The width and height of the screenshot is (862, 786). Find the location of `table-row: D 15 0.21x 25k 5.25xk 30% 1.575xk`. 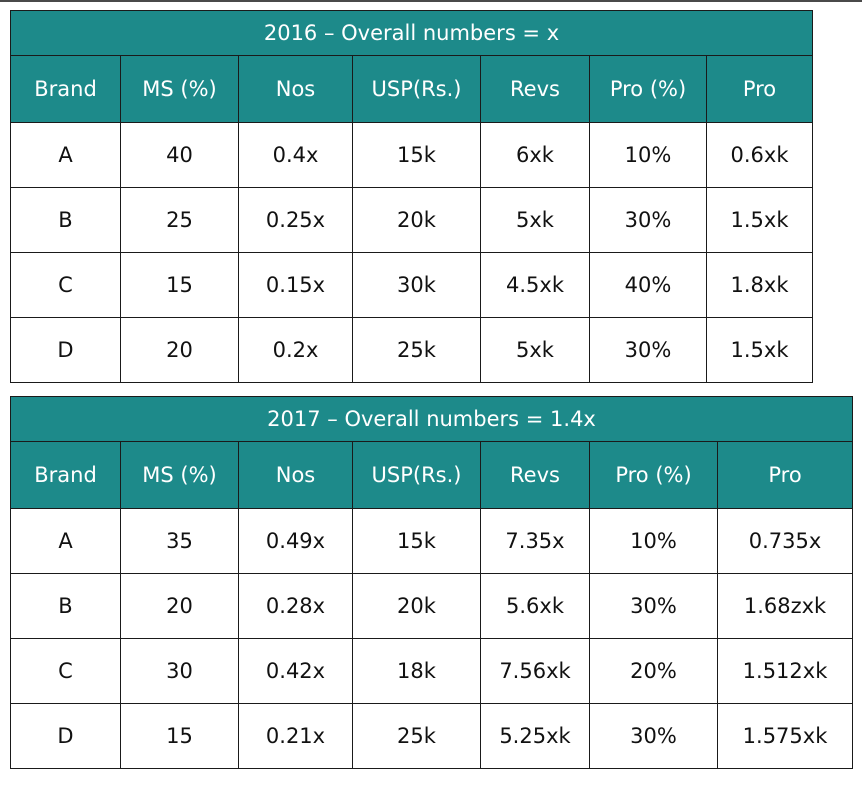

table-row: D 15 0.21x 25k 5.25xk 30% 1.575xk is located at coordinates (432, 736).